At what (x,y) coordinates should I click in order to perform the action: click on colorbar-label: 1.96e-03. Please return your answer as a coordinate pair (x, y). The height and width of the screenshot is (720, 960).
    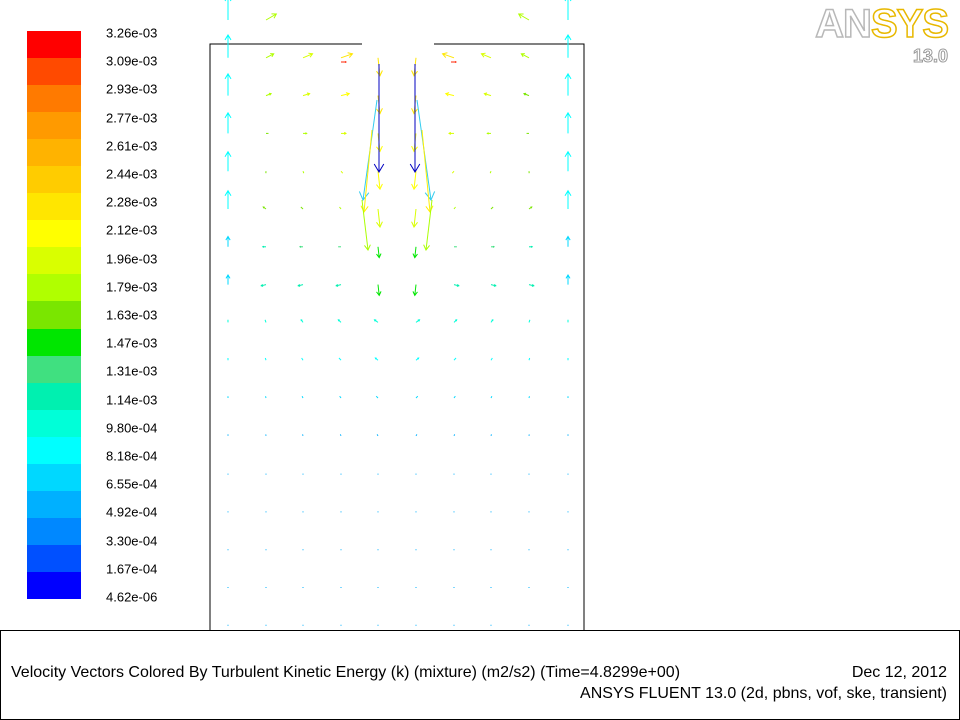
    Looking at the image, I should click on (132, 259).